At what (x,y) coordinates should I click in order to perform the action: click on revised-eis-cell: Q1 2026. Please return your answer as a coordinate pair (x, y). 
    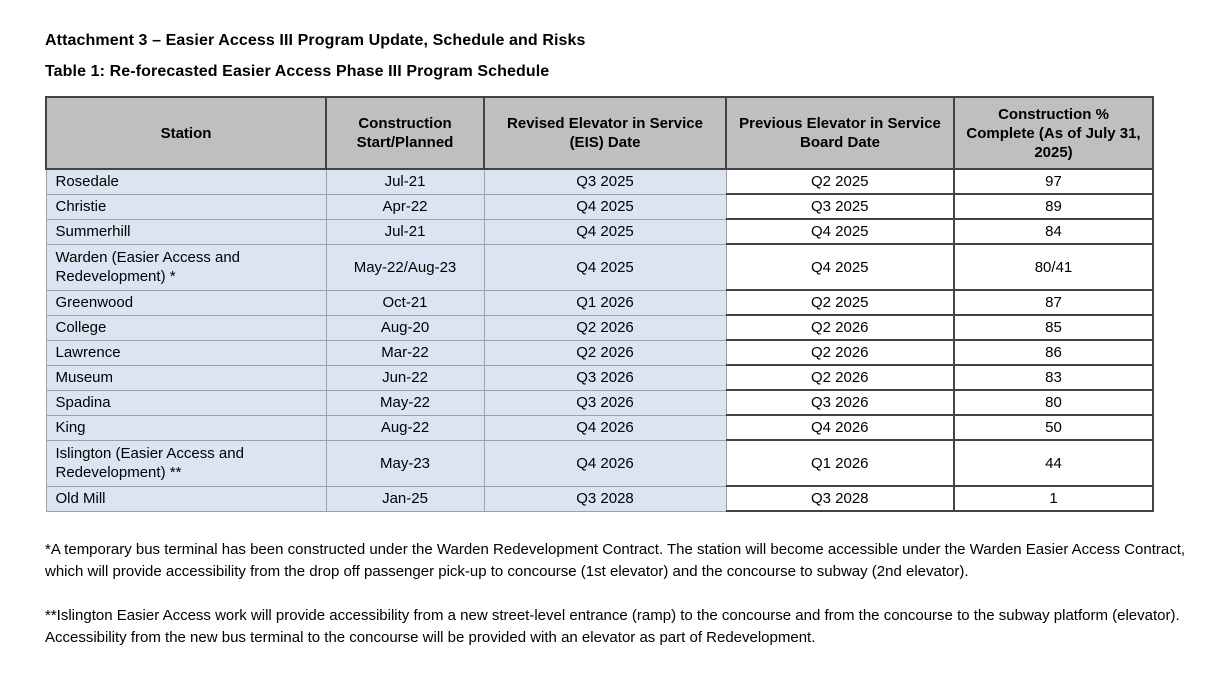
    Looking at the image, I should click on (605, 303).